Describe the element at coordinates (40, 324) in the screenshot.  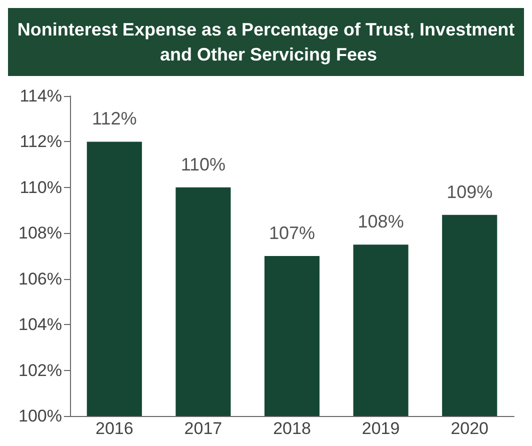
I see `y-tick-label: 104%` at that location.